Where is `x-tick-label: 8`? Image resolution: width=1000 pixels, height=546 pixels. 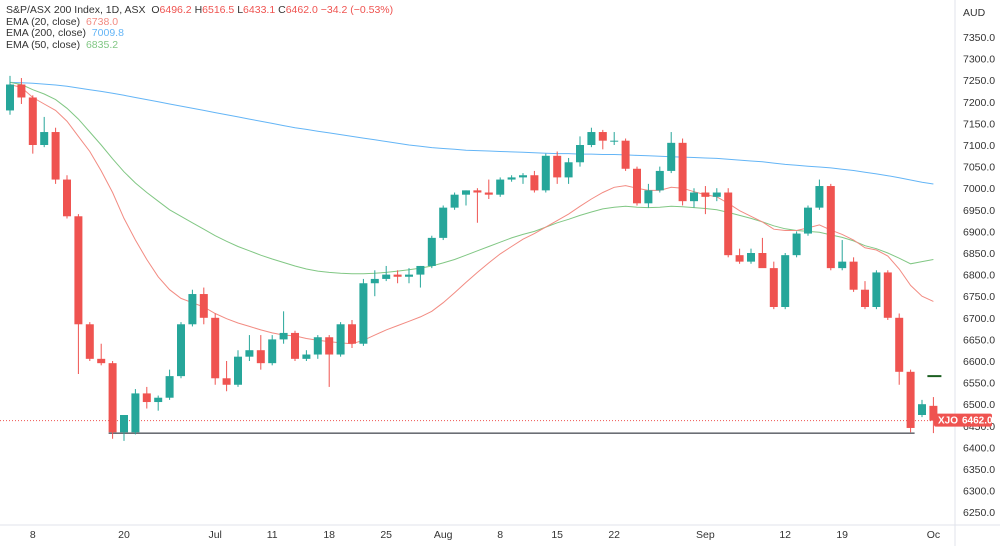
x-tick-label: 8 is located at coordinates (33, 535).